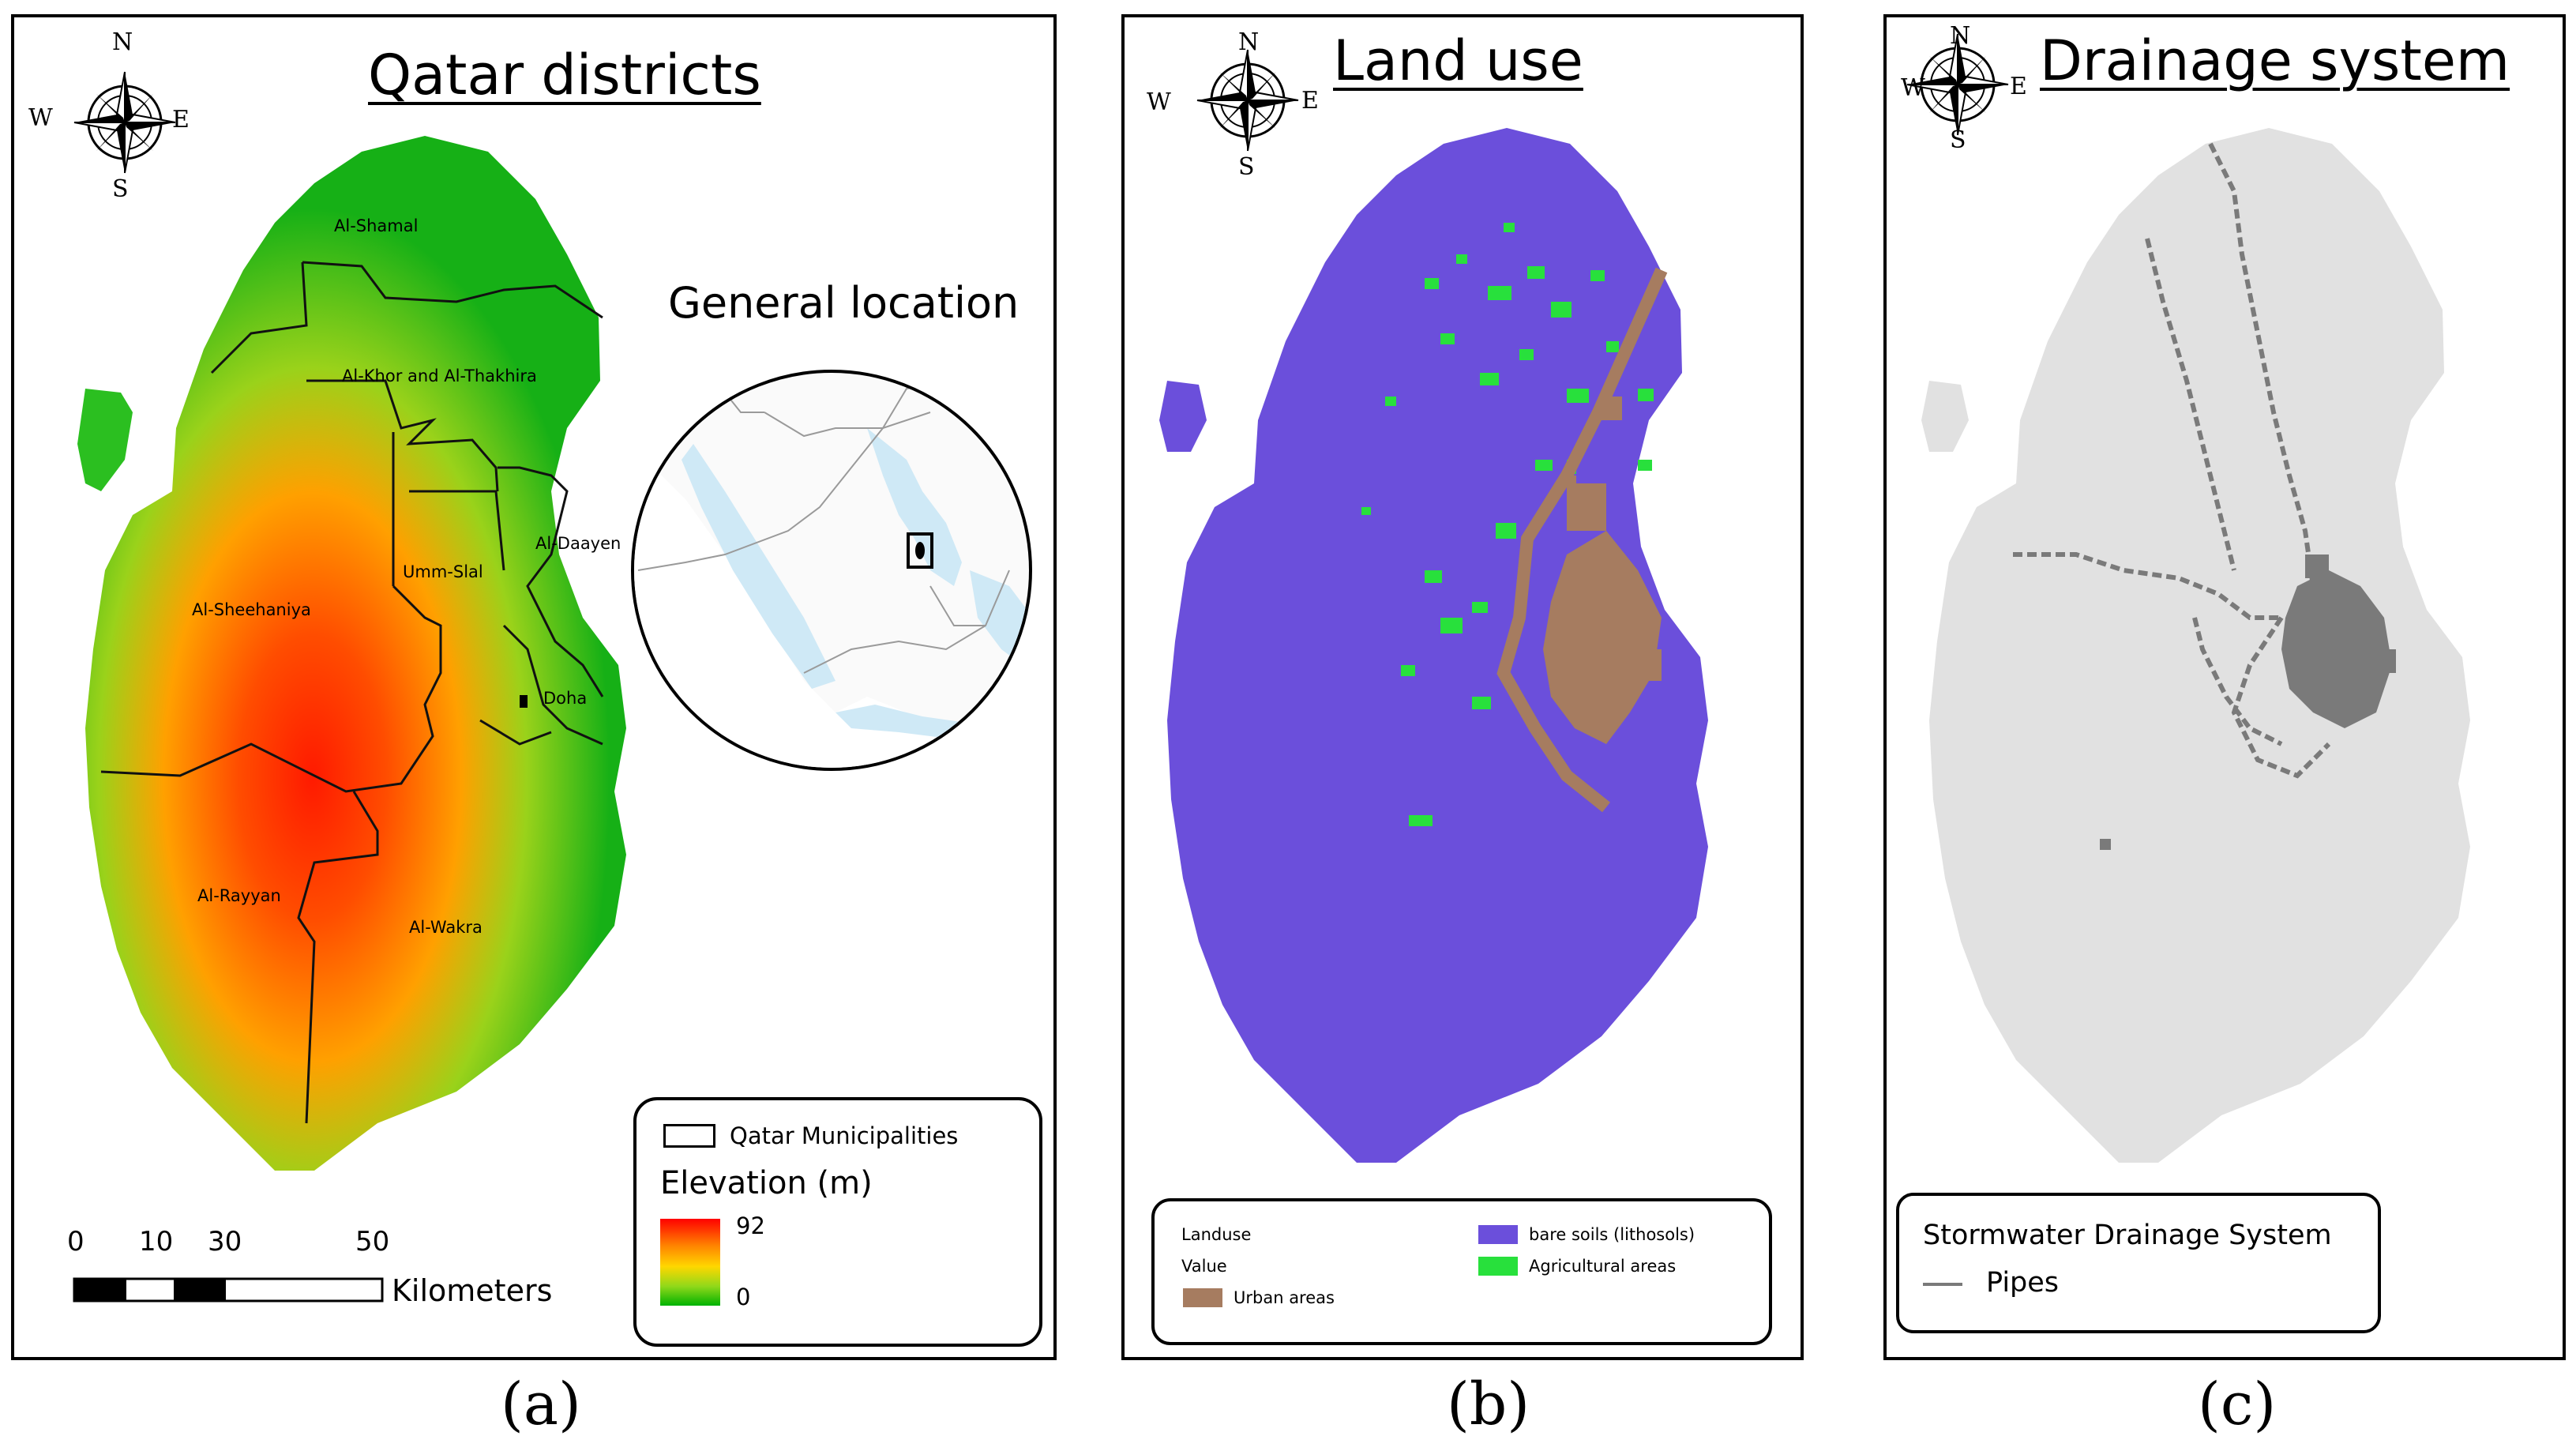 The width and height of the screenshot is (2576, 1451). Describe the element at coordinates (1582, 540) in the screenshot. I see `urban-areas` at that location.